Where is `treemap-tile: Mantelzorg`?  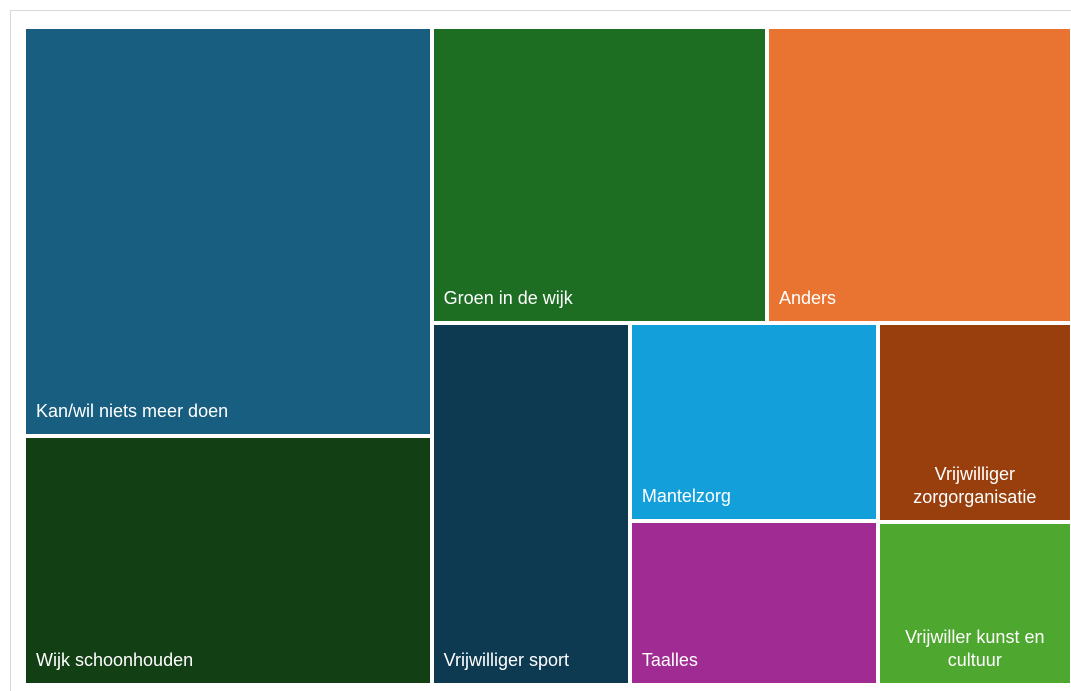
treemap-tile: Mantelzorg is located at coordinates (753, 422).